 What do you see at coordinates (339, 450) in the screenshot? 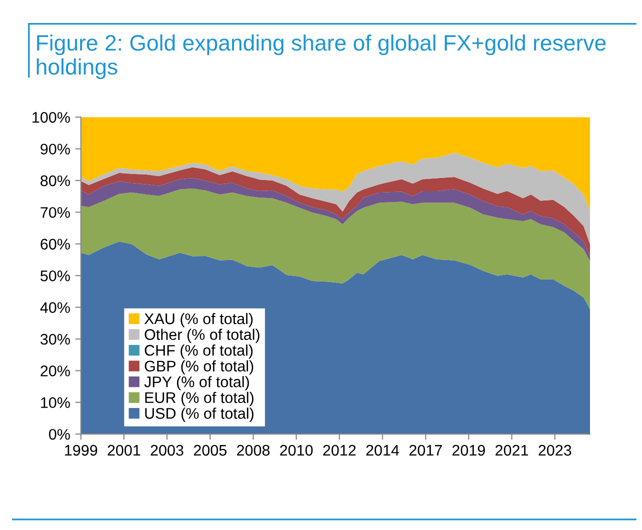
I see `x-tick-label: 2012` at bounding box center [339, 450].